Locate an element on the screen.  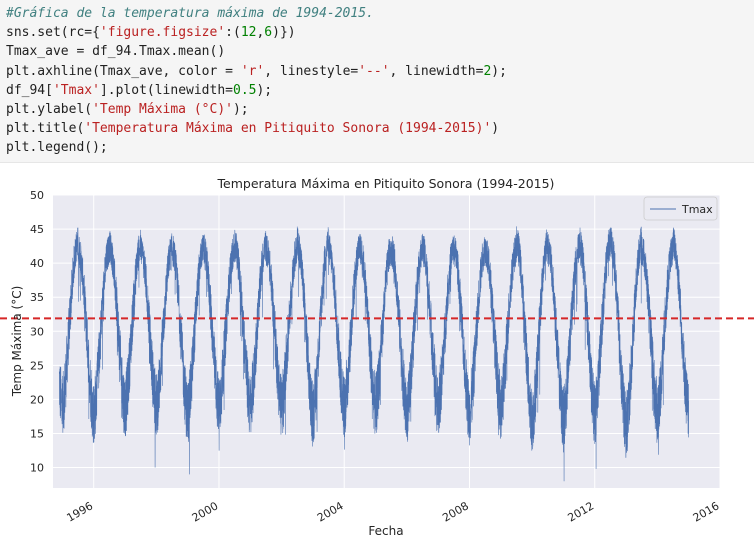
code-token: 'Temp Máxima (°C)' is located at coordinates (162, 109).